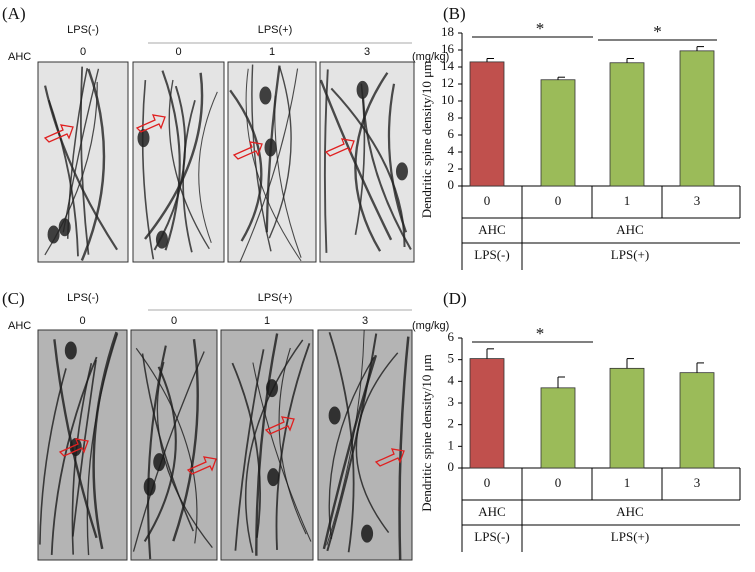 The width and height of the screenshot is (755, 572). What do you see at coordinates (451, 444) in the screenshot?
I see `y-tick-label: 1` at bounding box center [451, 444].